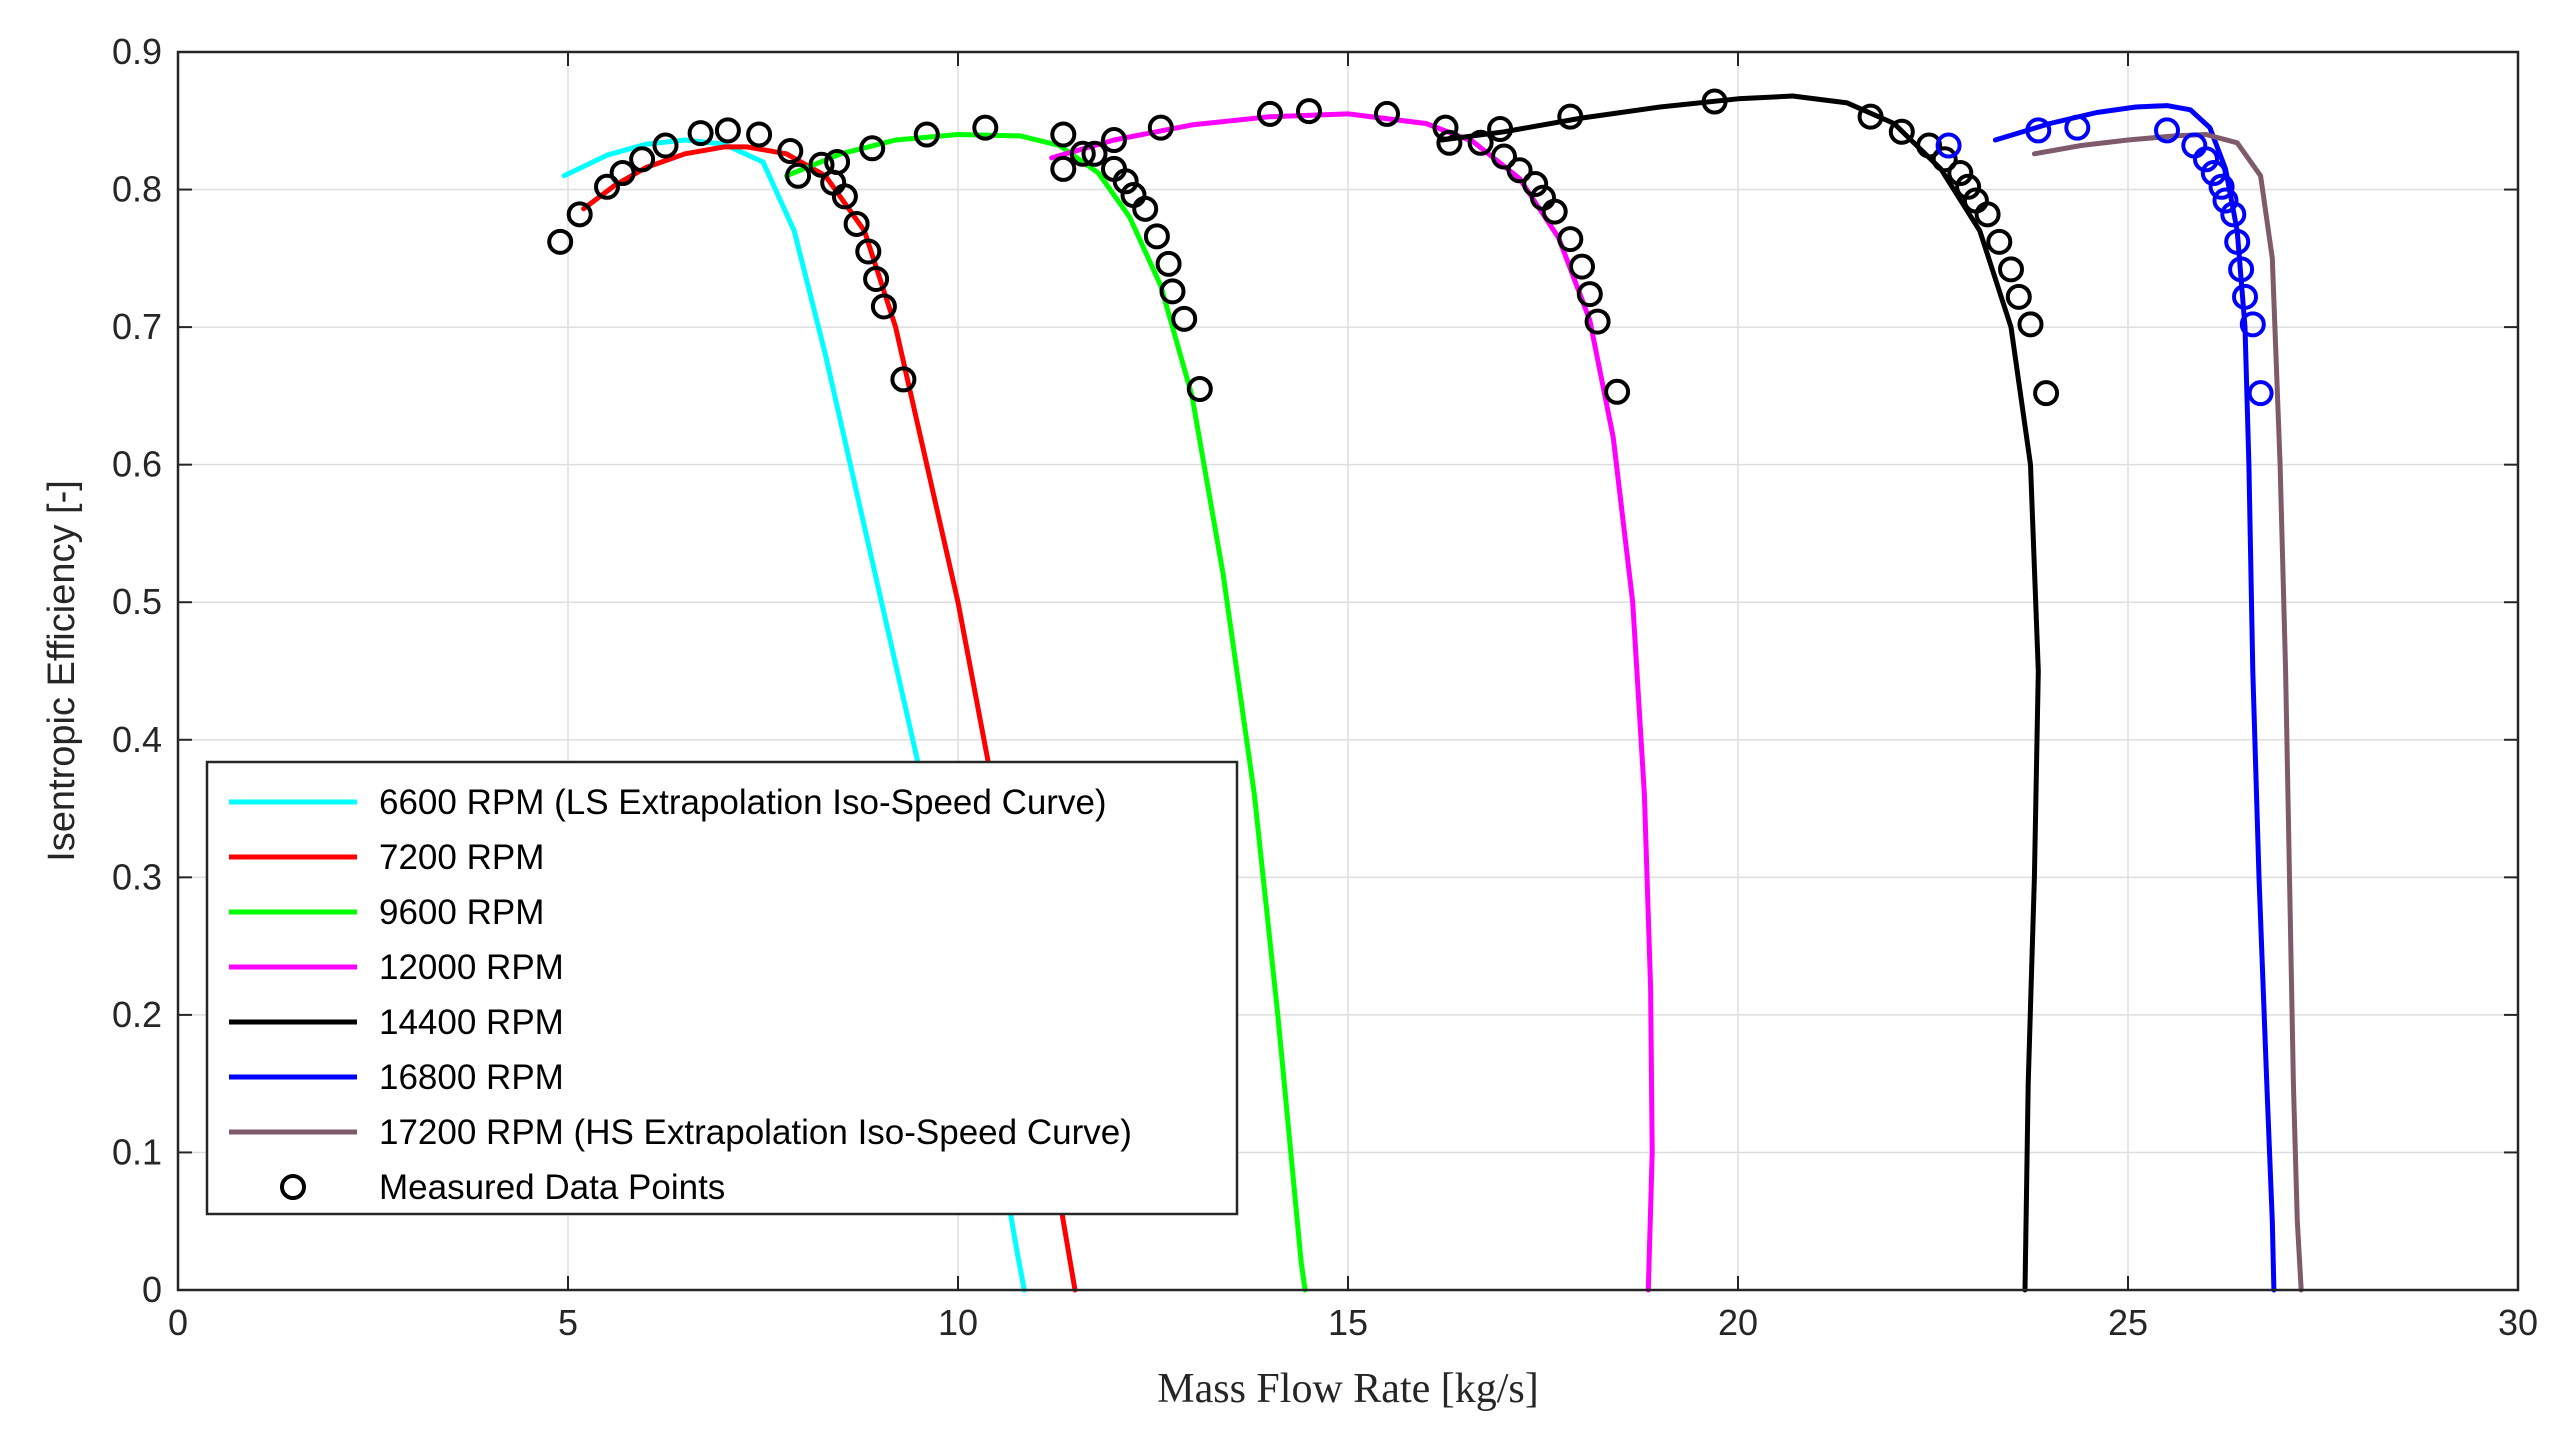 Image resolution: width=2570 pixels, height=1431 pixels. I want to click on x-tick-label: 10, so click(958, 1322).